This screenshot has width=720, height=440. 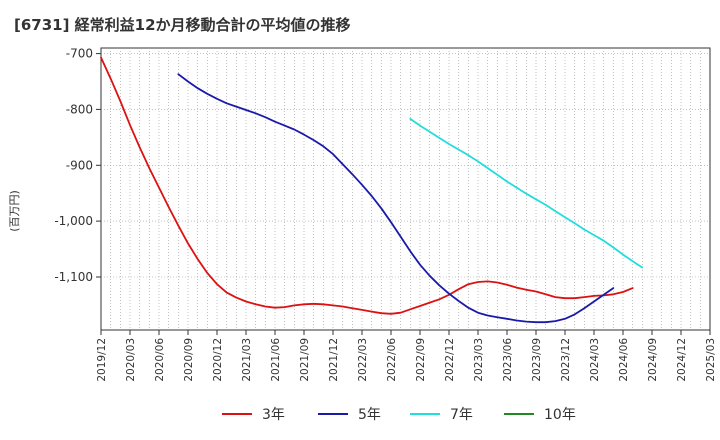 I want to click on x-tick-label: 2020/09, so click(x=189, y=360).